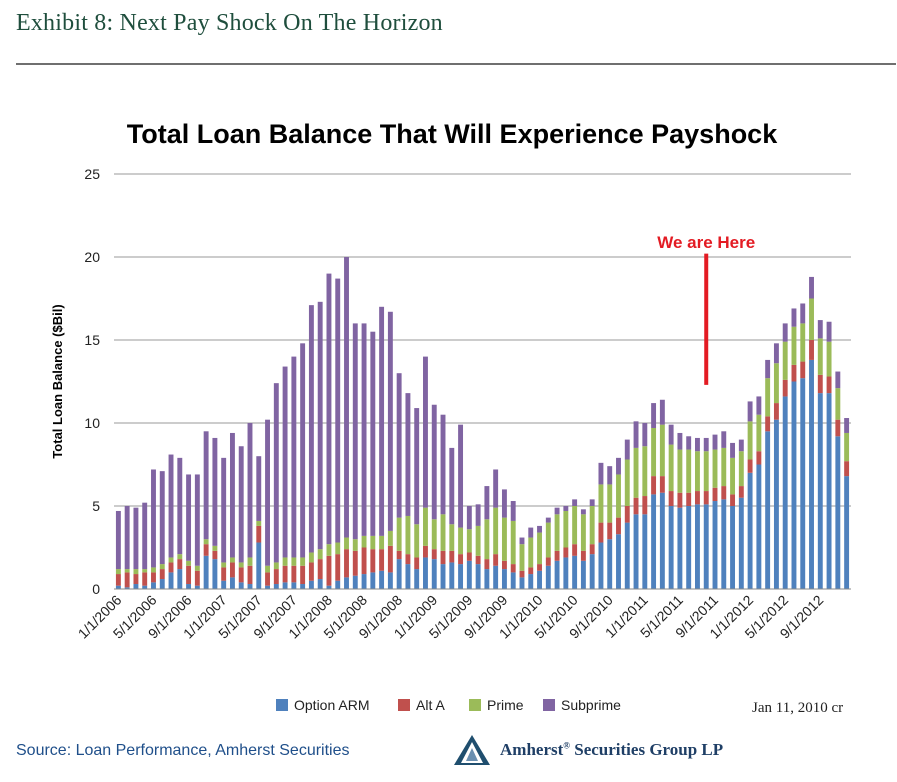 This screenshot has height=782, width=897. What do you see at coordinates (332, 705) in the screenshot?
I see `legend-label-option-arm: Option ARM` at bounding box center [332, 705].